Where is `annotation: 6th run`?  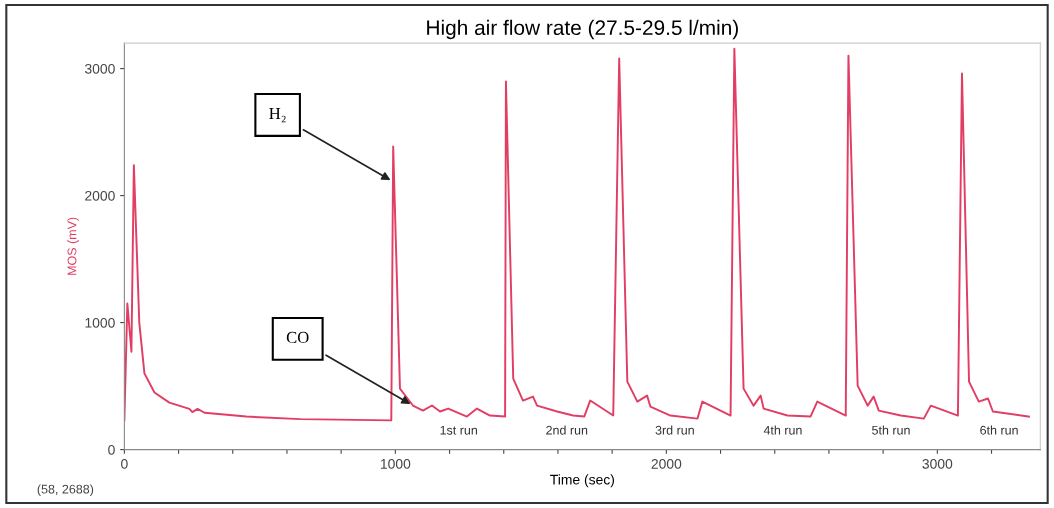
annotation: 6th run is located at coordinates (999, 430).